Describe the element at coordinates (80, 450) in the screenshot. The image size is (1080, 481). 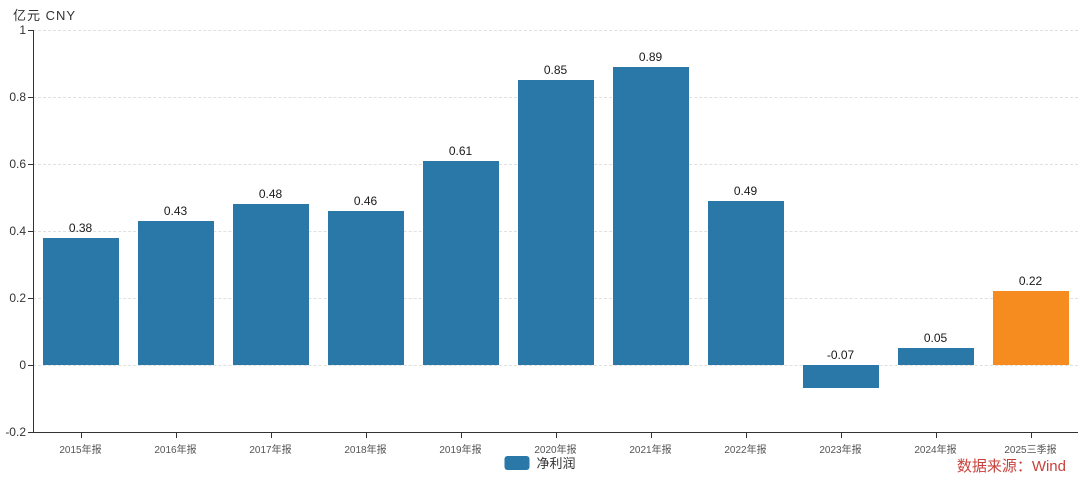
I see `x-tick-label: 2015年报` at that location.